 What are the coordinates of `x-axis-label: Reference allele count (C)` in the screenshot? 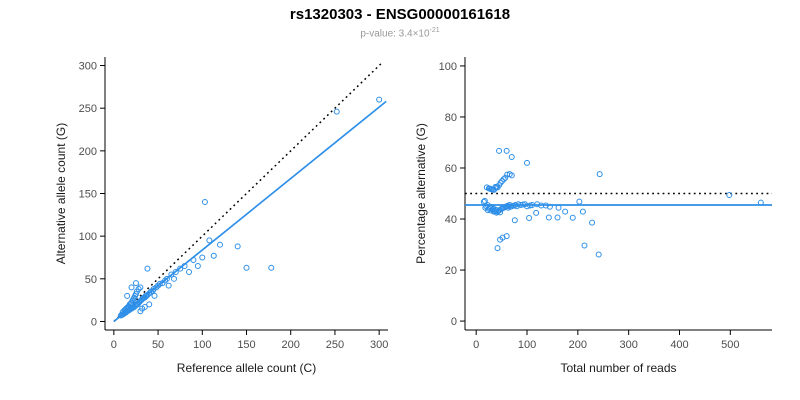 It's located at (246, 368).